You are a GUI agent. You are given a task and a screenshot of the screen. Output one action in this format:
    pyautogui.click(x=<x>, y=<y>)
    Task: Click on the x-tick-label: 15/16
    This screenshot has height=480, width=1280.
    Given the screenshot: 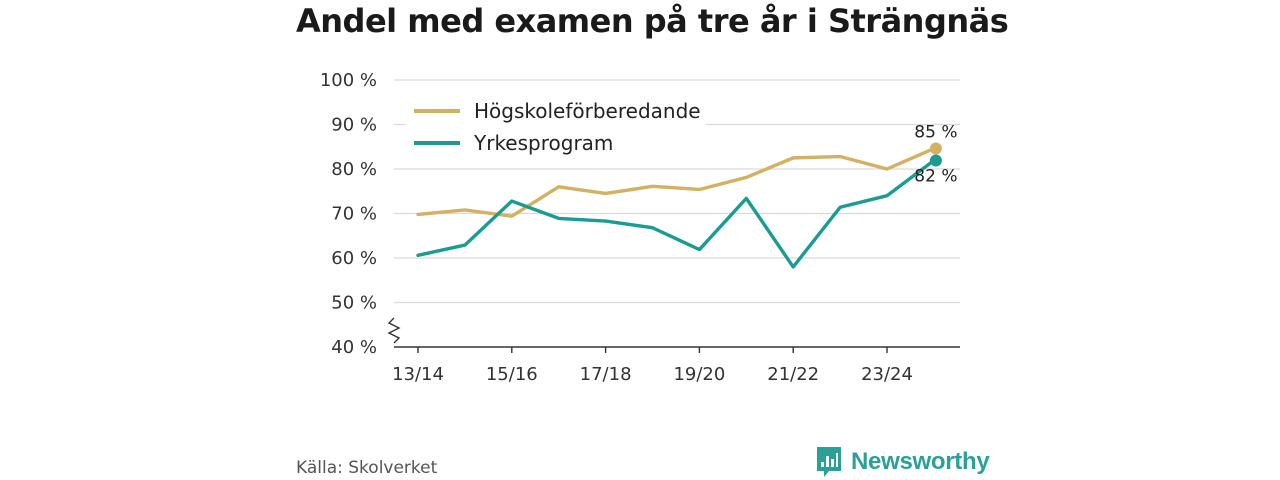 What is the action you would take?
    pyautogui.click(x=512, y=374)
    